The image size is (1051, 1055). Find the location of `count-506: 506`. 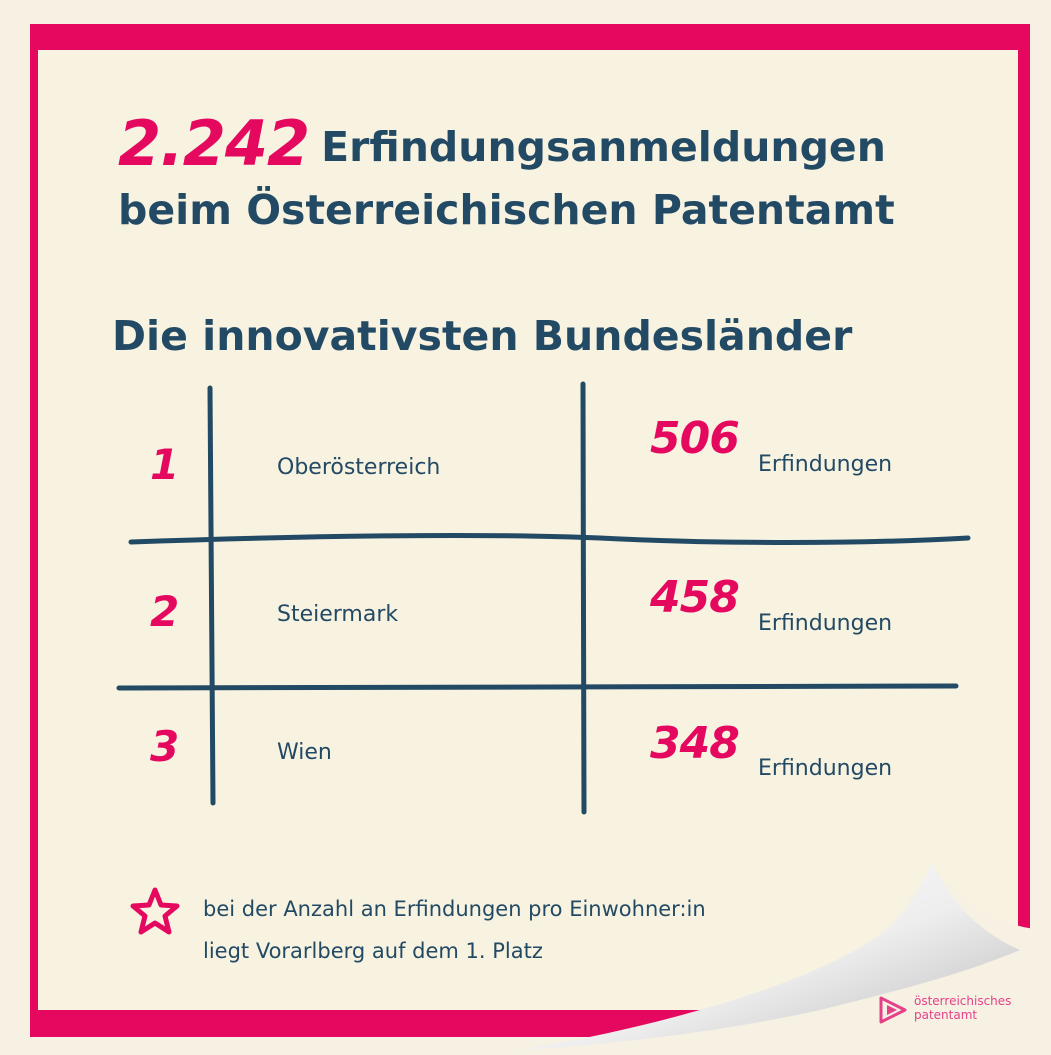

count-506: 506 is located at coordinates (694, 438).